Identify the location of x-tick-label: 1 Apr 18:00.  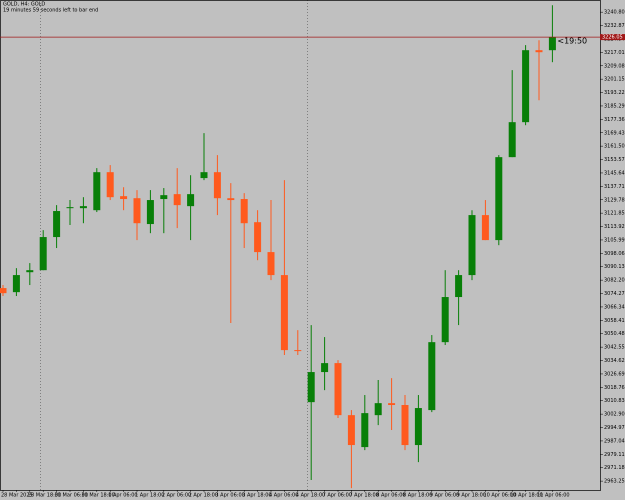
(149, 496).